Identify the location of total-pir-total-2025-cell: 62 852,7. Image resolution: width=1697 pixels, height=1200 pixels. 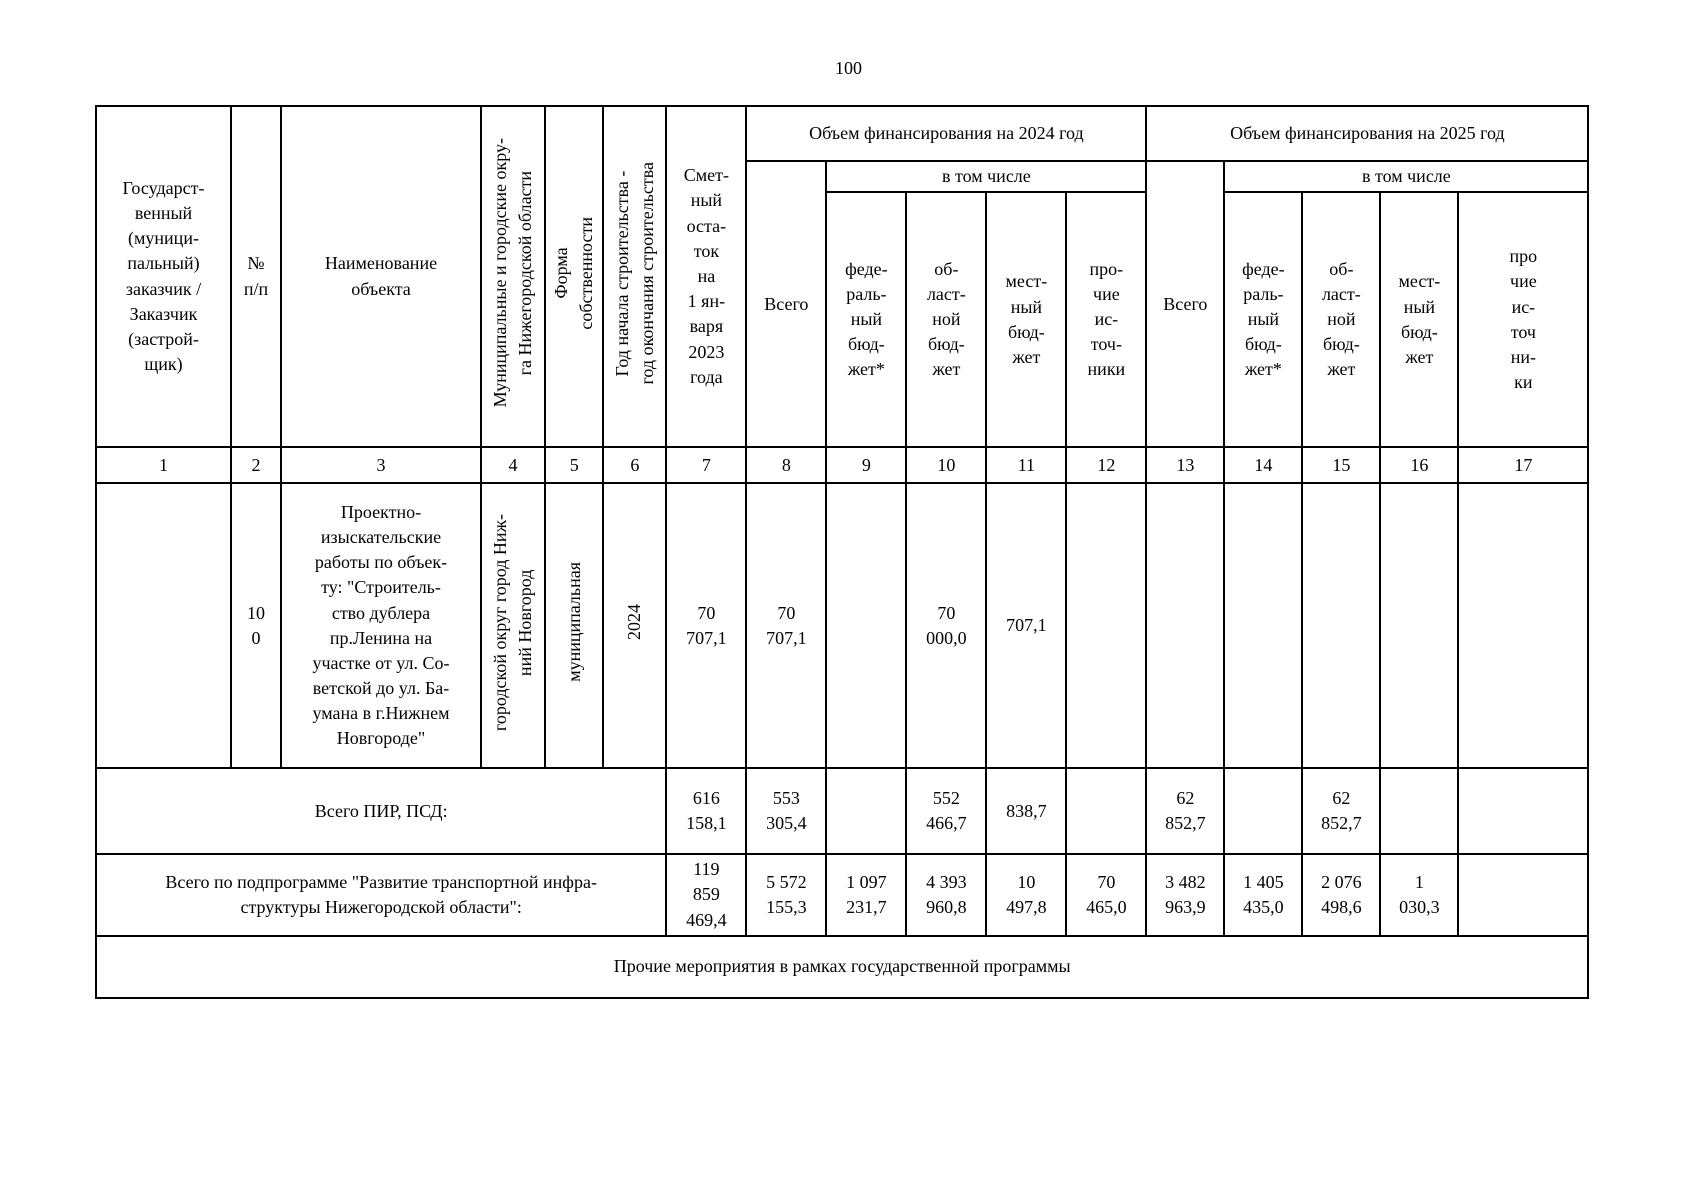
(1185, 811).